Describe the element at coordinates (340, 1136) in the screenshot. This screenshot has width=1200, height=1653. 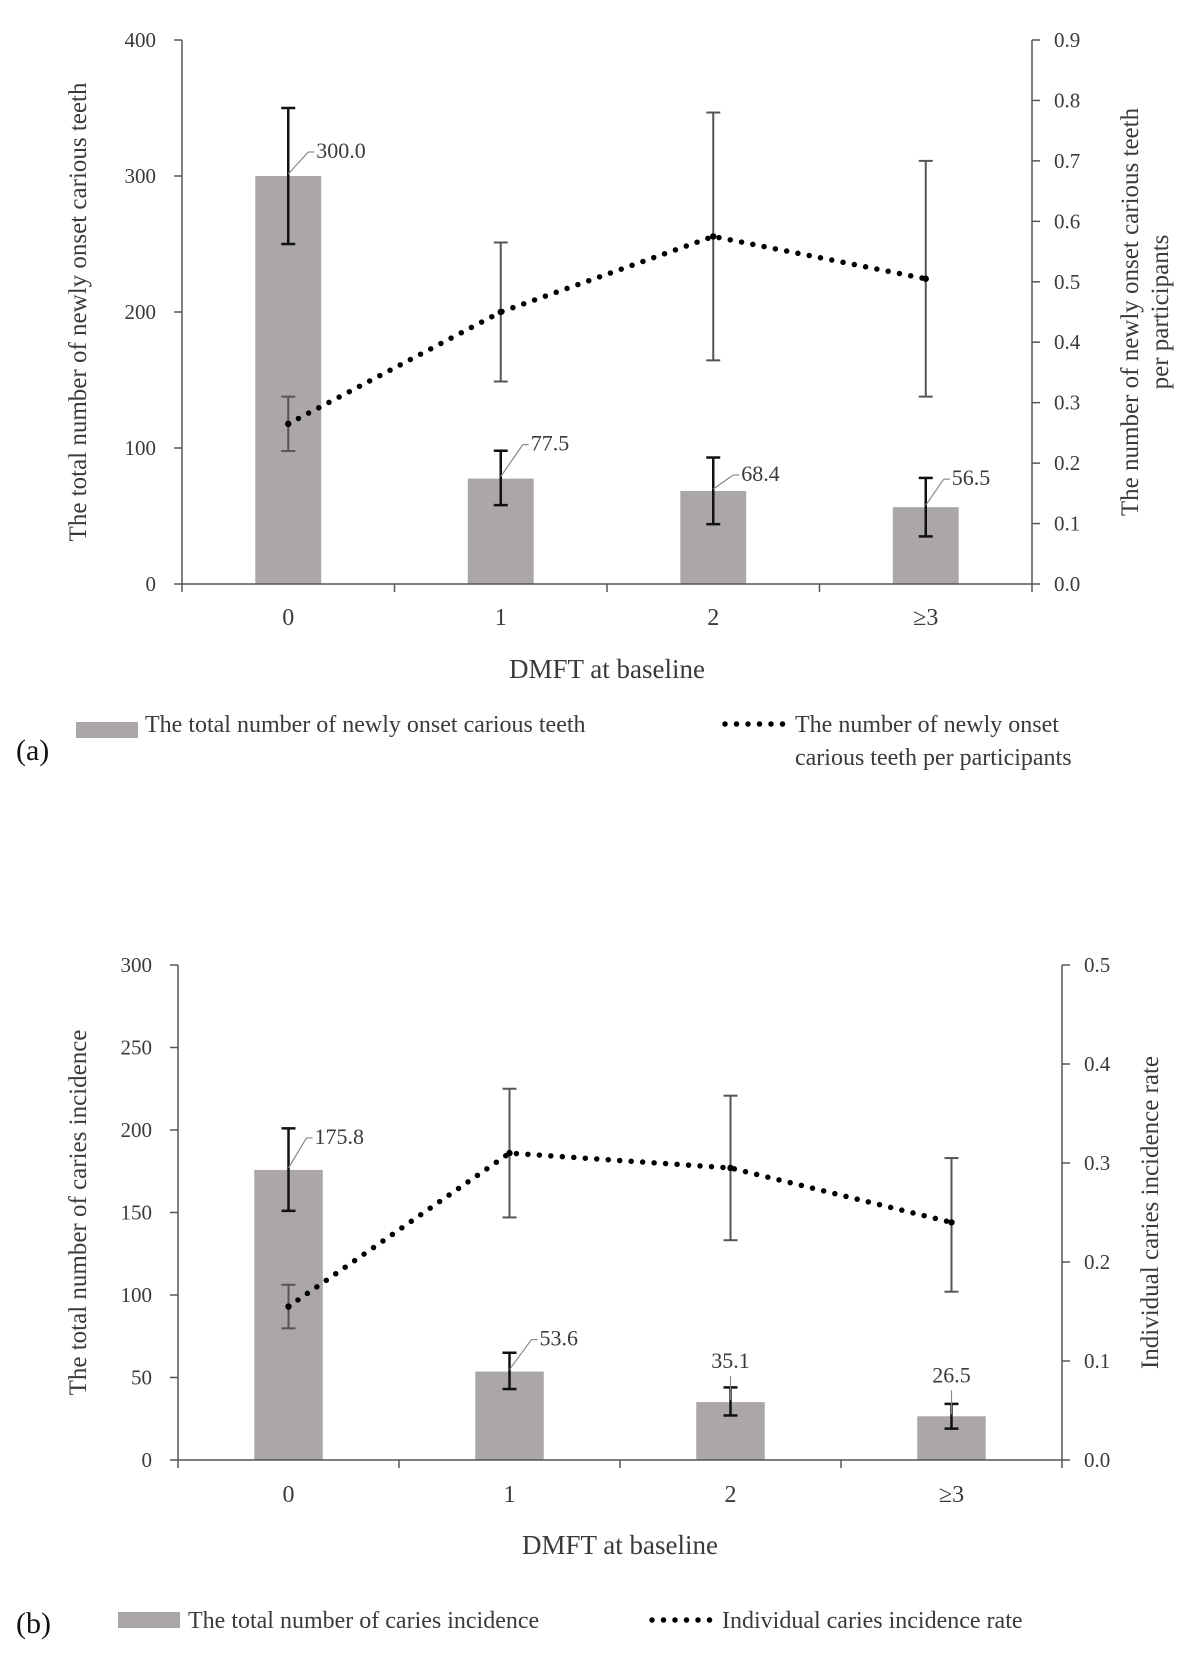
I see `data-label: 175.8` at that location.